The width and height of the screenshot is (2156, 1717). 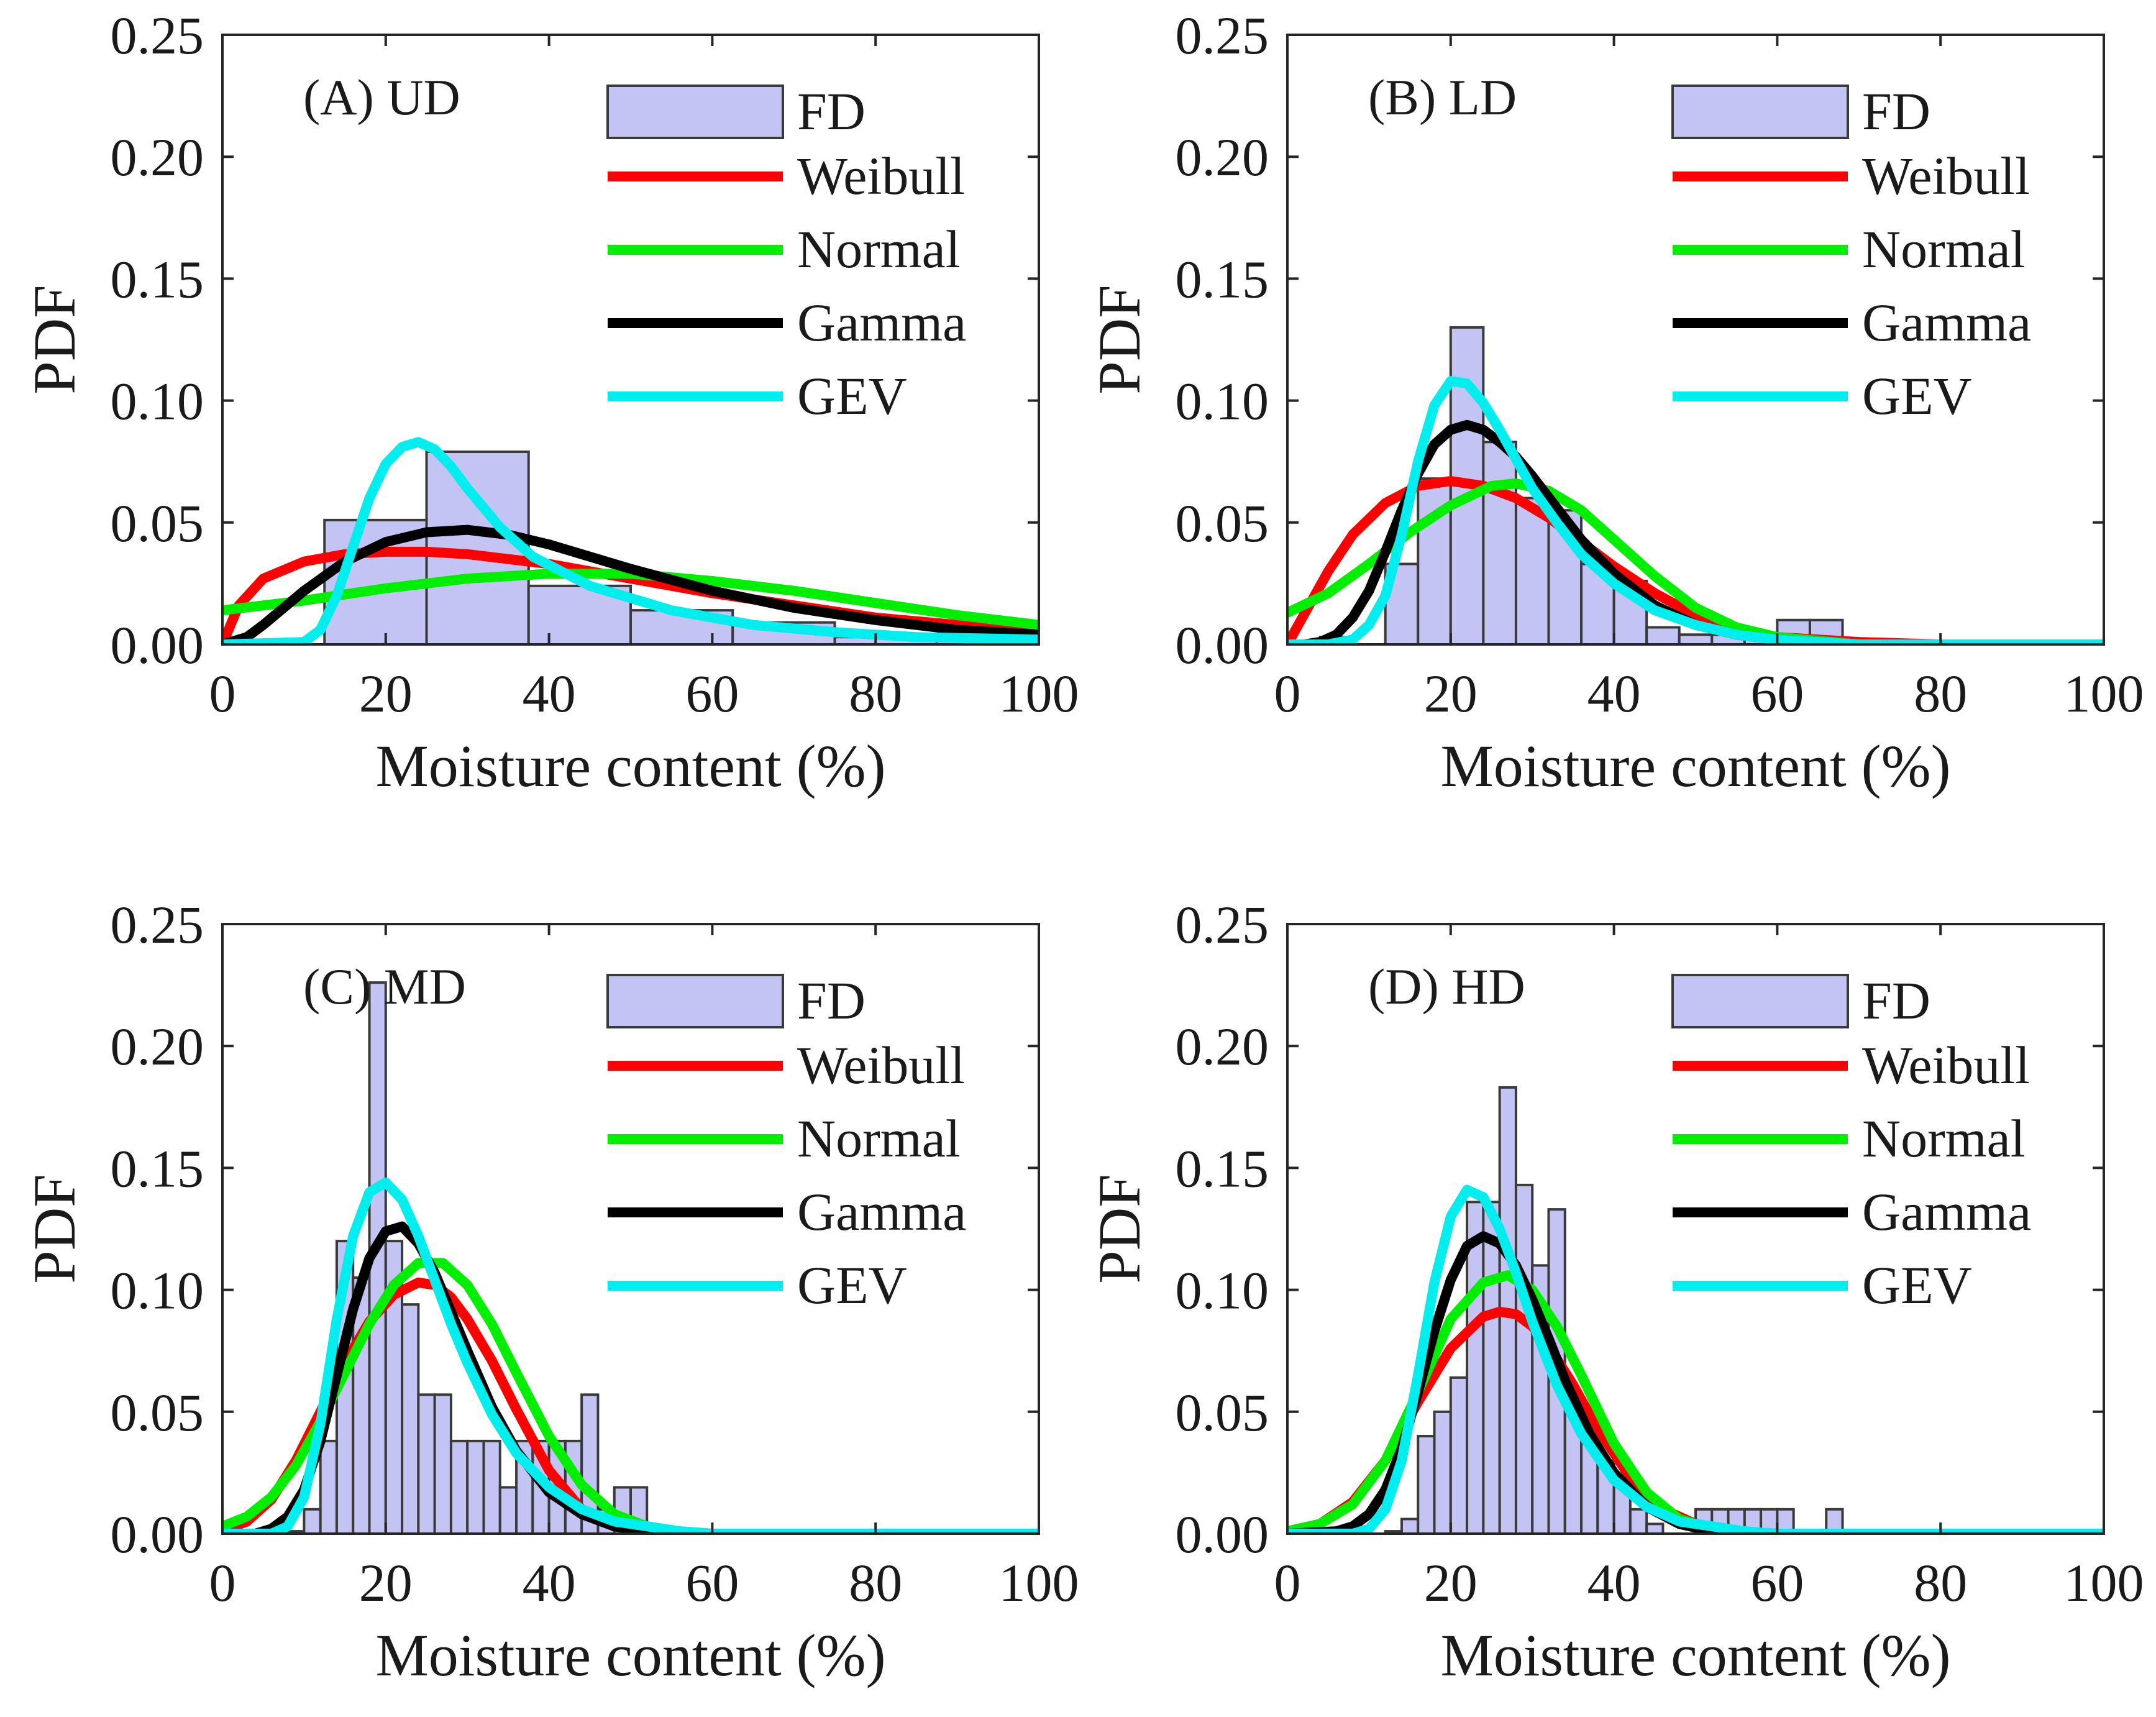 I want to click on curve-normal, so click(x=1695, y=1402).